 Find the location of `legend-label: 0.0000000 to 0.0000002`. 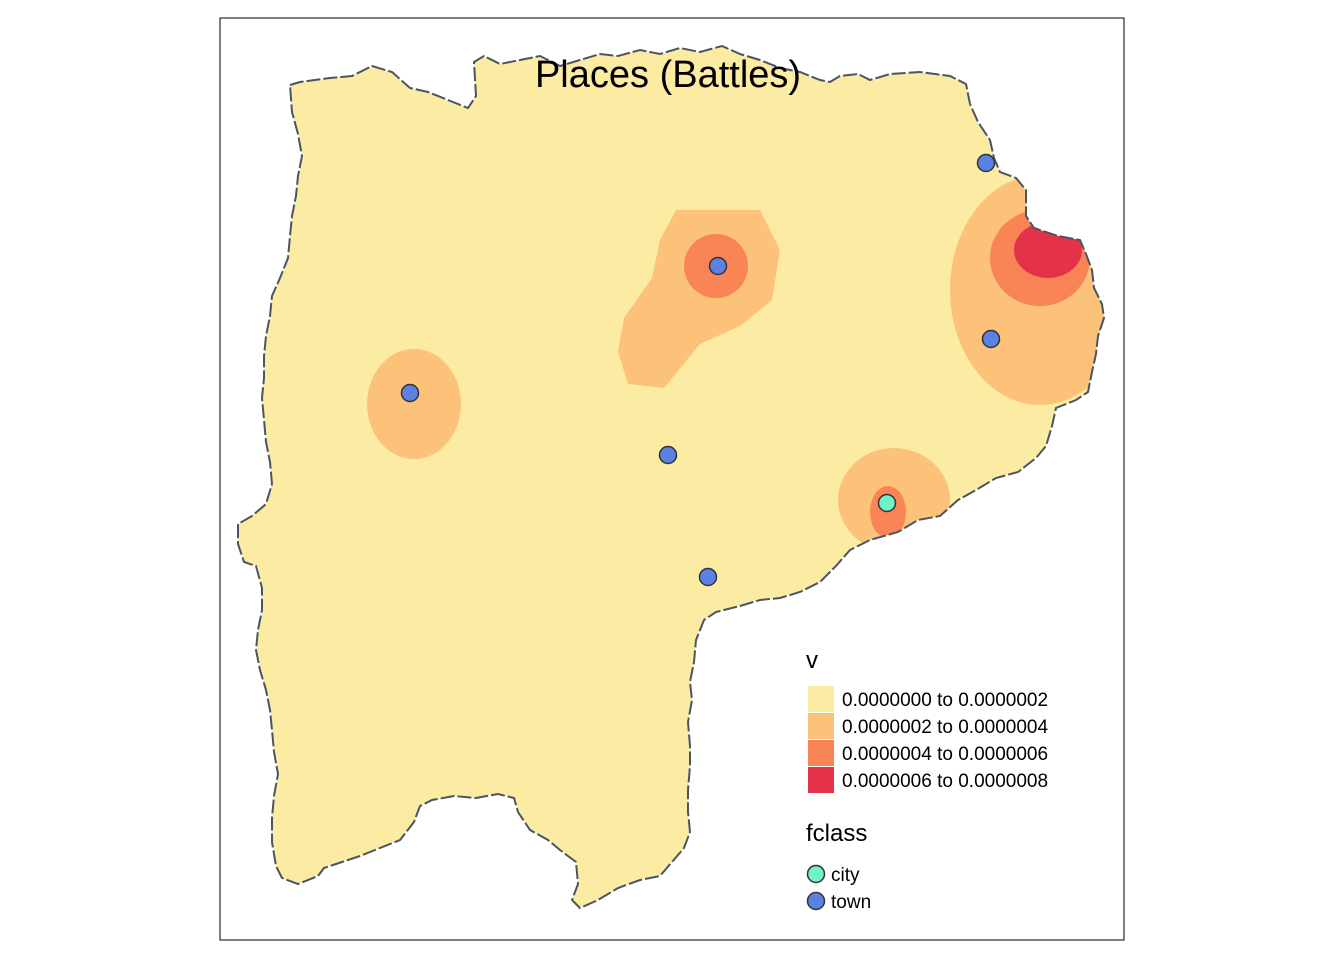

legend-label: 0.0000000 to 0.0000002 is located at coordinates (945, 700).